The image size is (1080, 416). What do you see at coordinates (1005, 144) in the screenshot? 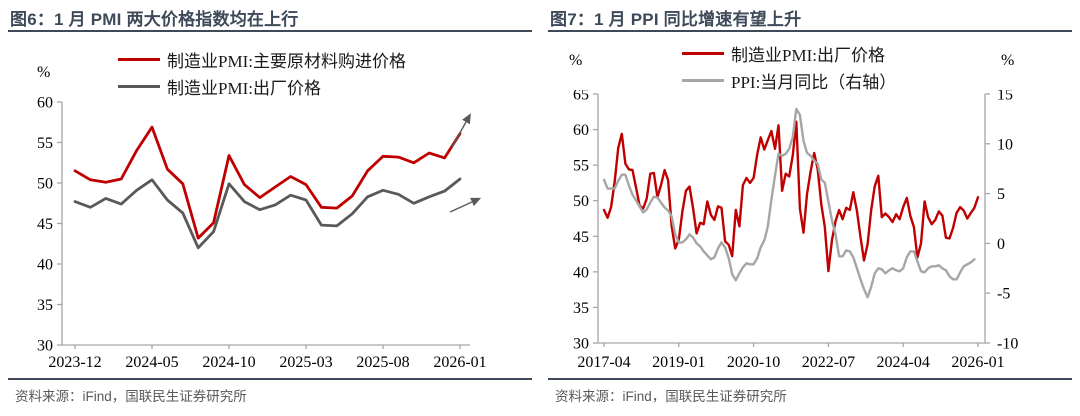
I see `svg-text: 10` at bounding box center [1005, 144].